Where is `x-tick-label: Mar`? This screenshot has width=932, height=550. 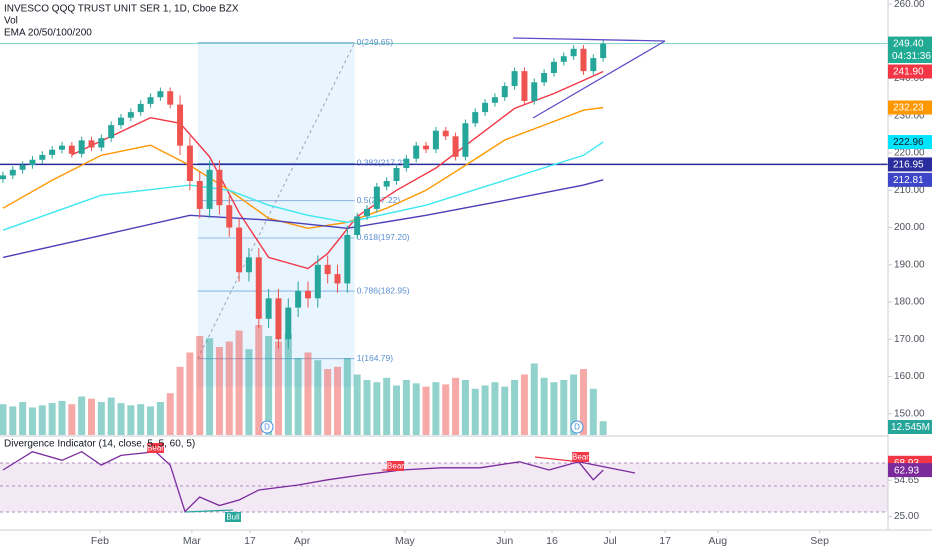 x-tick-label: Mar is located at coordinates (192, 541).